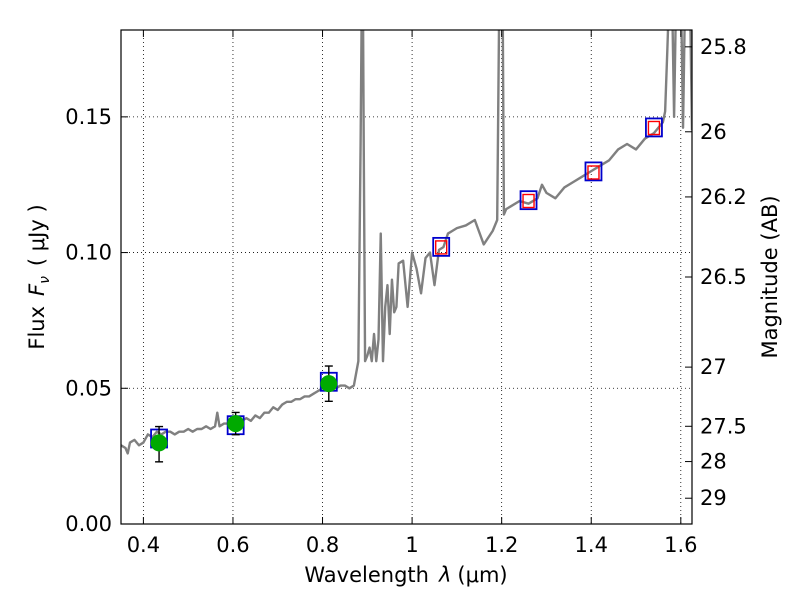 Image resolution: width=800 pixels, height=600 pixels. I want to click on x-tick-label: 0.6, so click(232, 545).